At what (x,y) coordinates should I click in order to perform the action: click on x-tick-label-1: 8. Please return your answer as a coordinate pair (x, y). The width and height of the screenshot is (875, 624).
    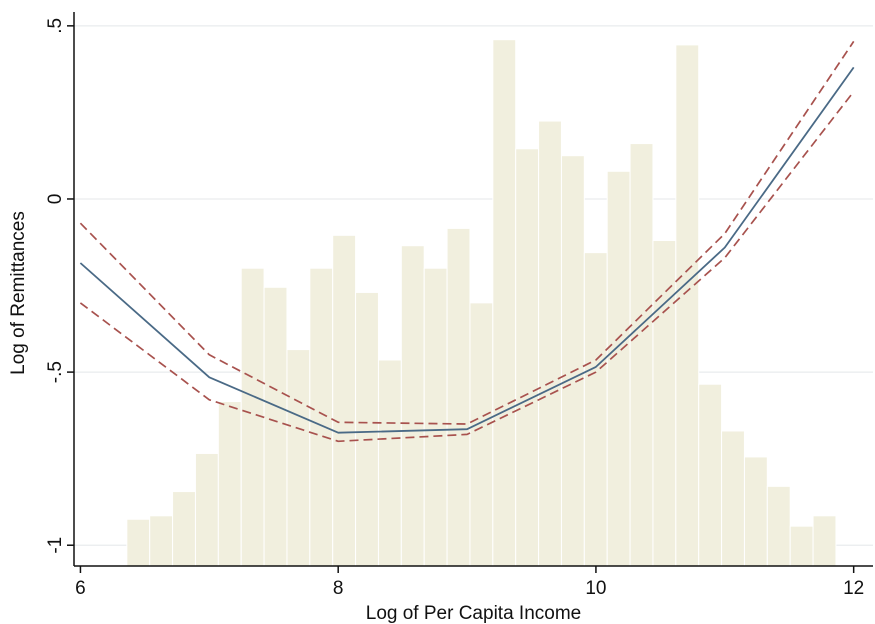
    Looking at the image, I should click on (338, 588).